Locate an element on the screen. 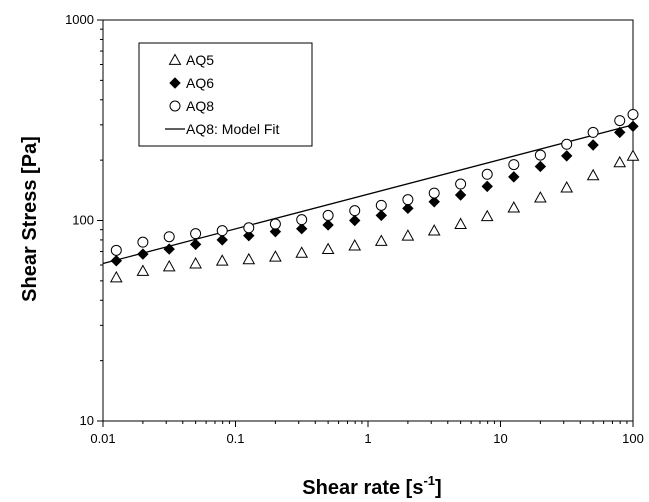 The image size is (649, 502). x-tick-label: 0.01 is located at coordinates (102, 438).